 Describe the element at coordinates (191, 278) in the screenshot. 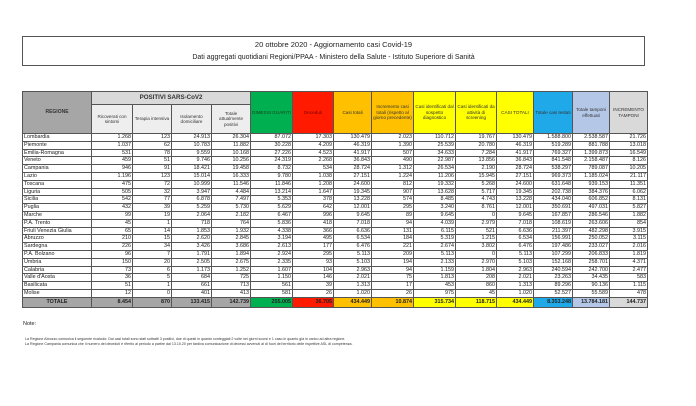

I see `cell-2: 684` at that location.